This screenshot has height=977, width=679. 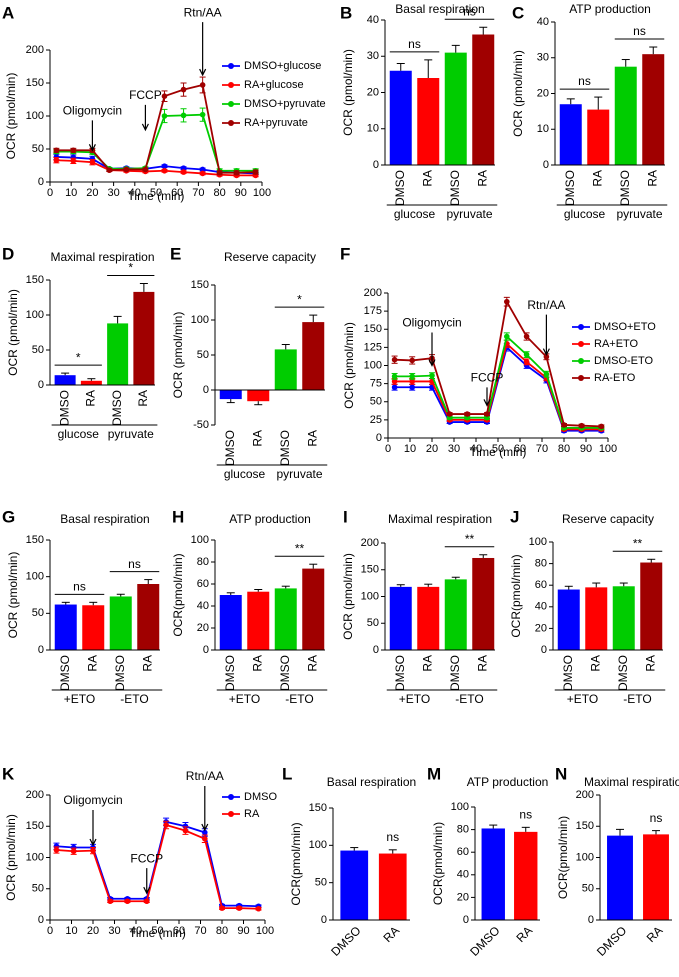 I want to click on y-tick-label: 125, so click(x=373, y=347).